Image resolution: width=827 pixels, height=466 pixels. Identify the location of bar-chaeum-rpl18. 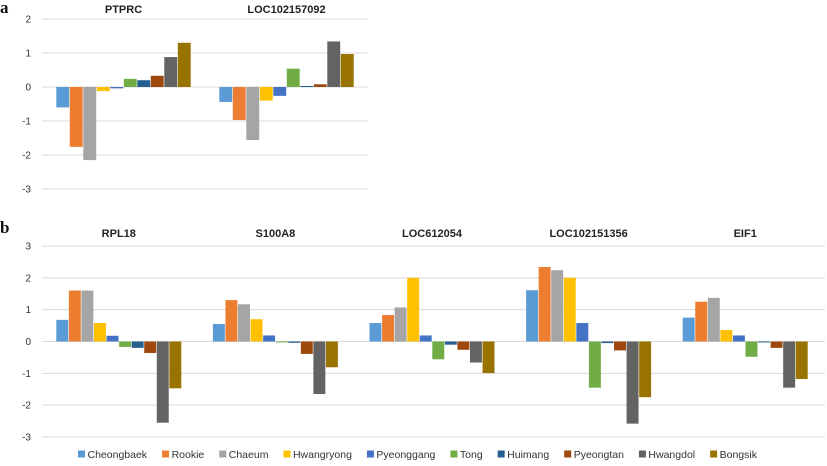
(87, 316).